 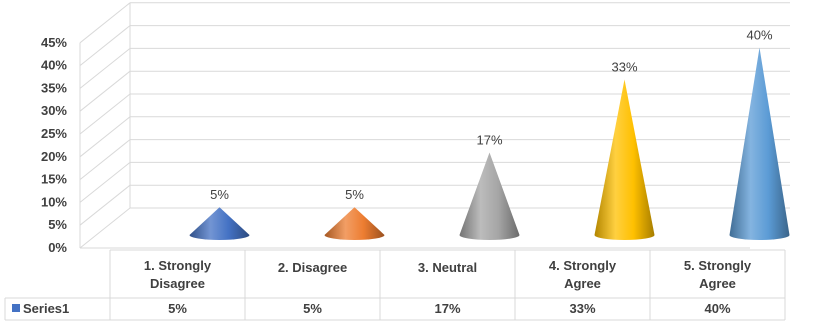 What do you see at coordinates (16, 308) in the screenshot?
I see `legend-key` at bounding box center [16, 308].